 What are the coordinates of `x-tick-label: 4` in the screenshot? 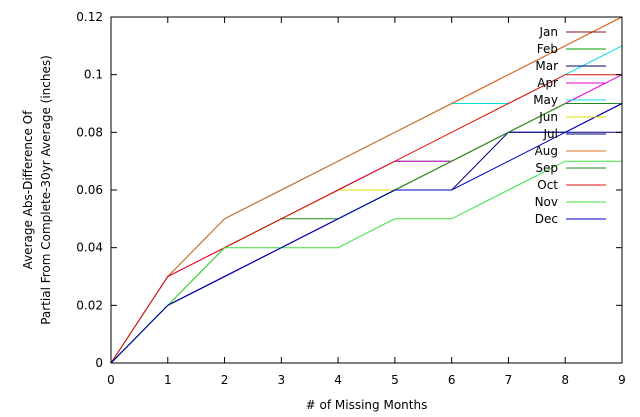 It's located at (338, 380).